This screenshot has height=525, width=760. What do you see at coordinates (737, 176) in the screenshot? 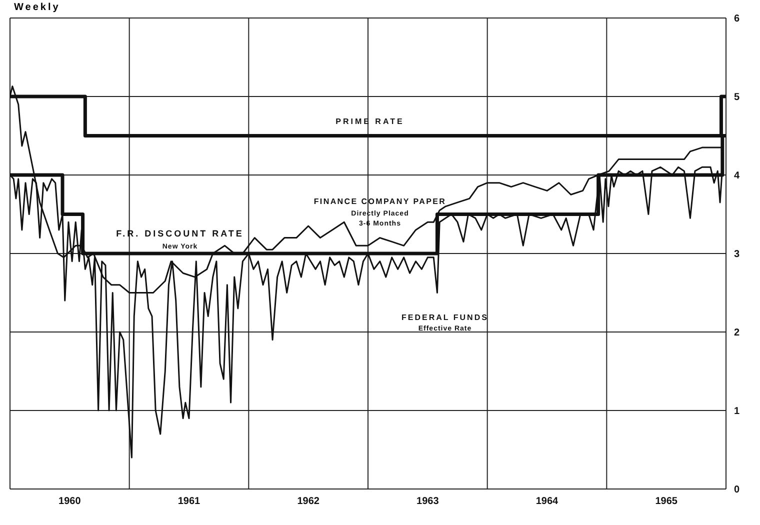
I see `y-tick-label: 4` at bounding box center [737, 176].